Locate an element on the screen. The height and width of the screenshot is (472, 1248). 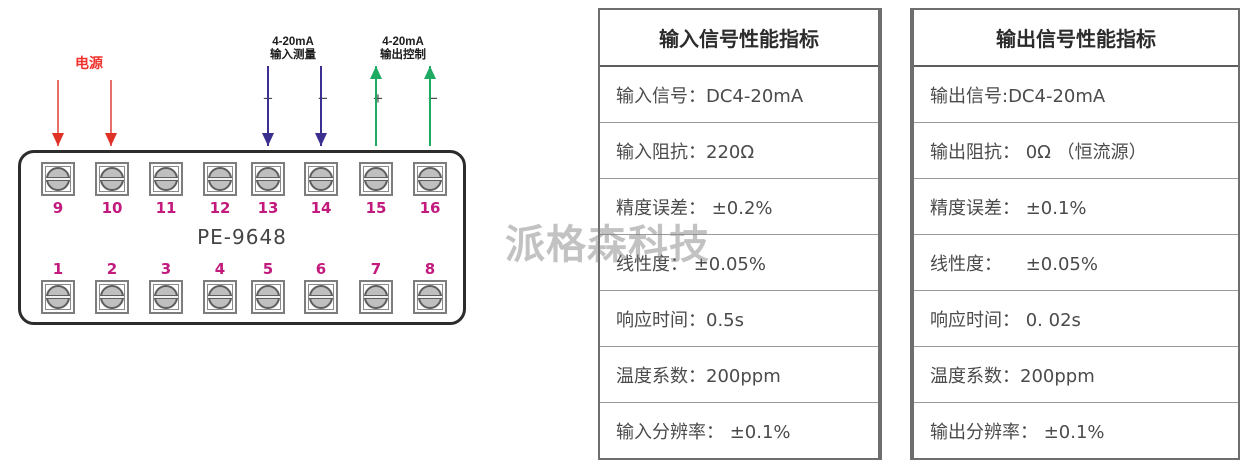
arrow-input-minus is located at coordinates (321, 106).